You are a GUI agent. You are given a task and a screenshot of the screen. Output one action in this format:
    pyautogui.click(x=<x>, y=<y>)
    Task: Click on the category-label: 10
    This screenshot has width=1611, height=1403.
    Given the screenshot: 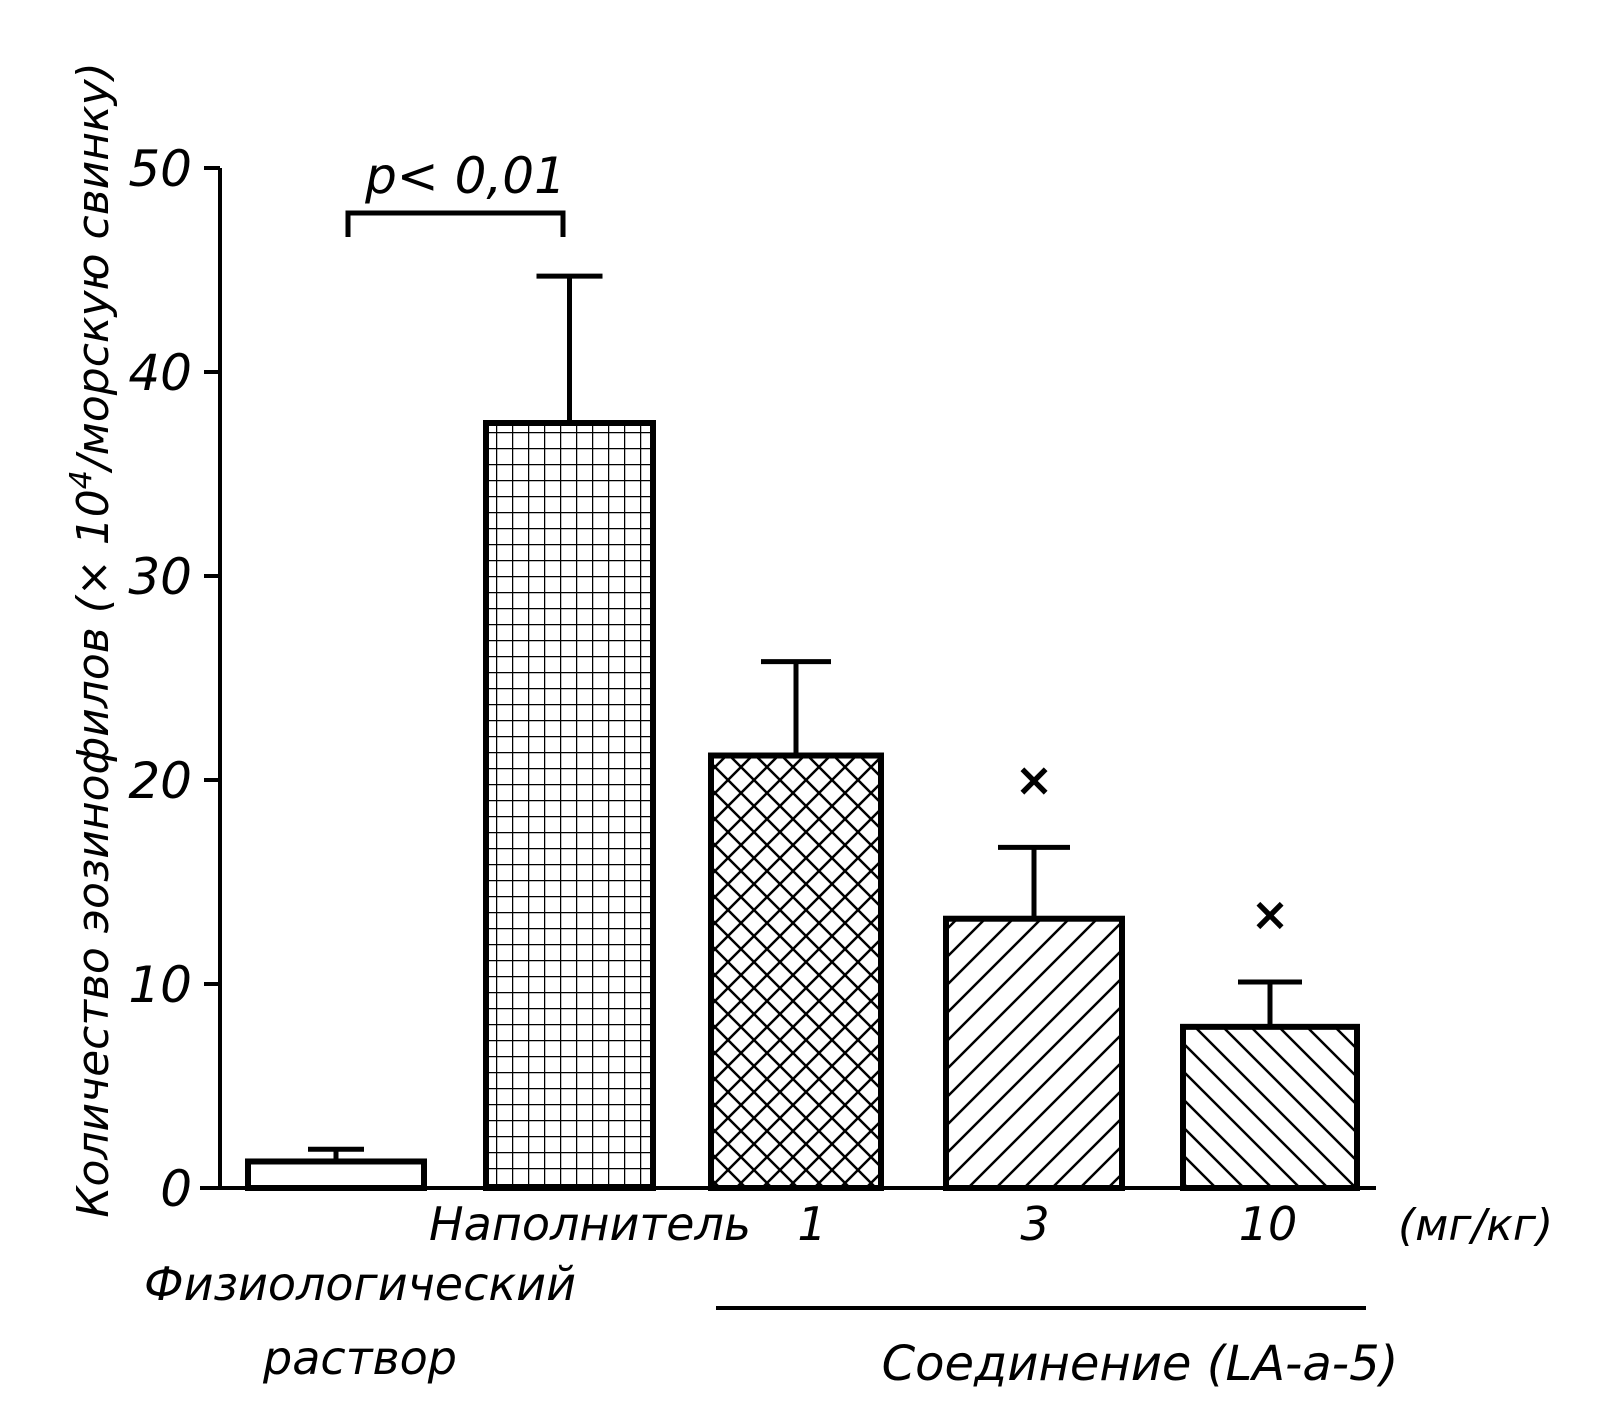 What is the action you would take?
    pyautogui.click(x=1268, y=1224)
    